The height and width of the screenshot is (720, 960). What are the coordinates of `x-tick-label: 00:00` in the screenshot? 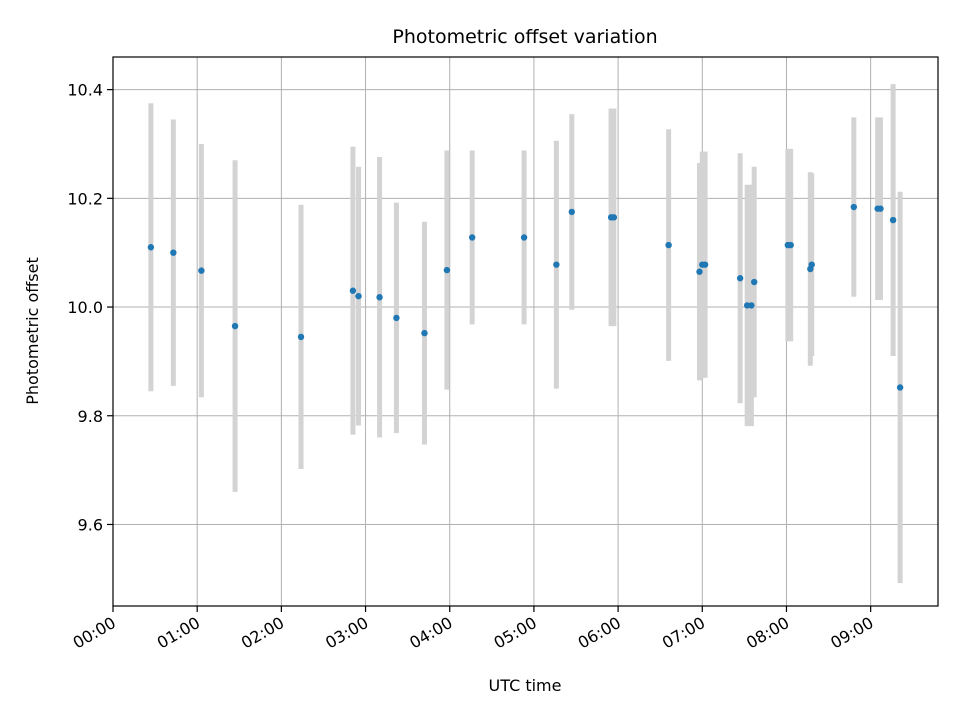 It's located at (94, 633).